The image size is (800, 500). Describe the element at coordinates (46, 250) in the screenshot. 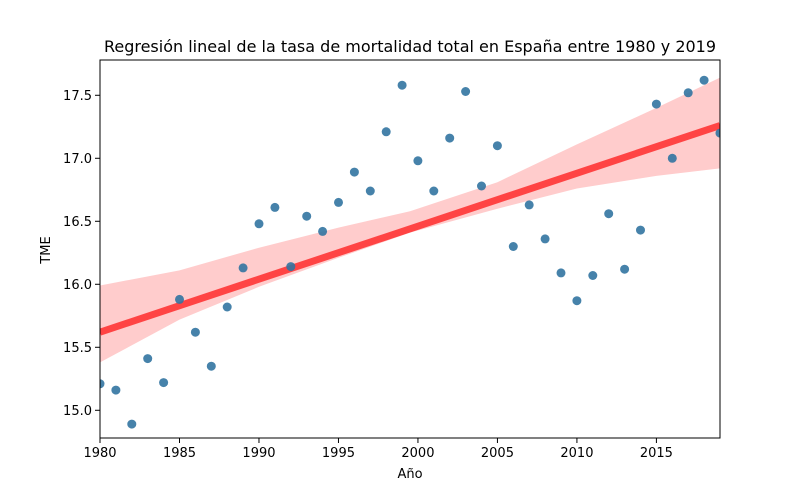

I see `y-axis-label: TME` at that location.